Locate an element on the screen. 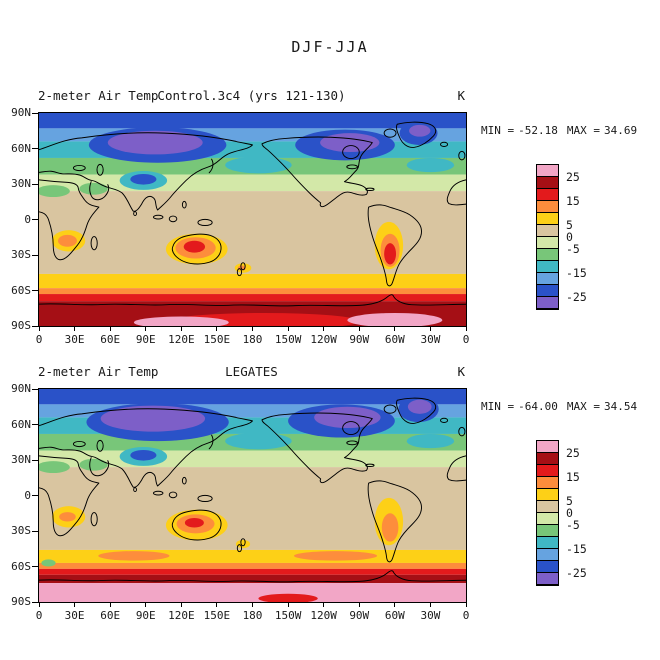 This screenshot has width=660, height=660. panel-title-left: 2-meter Air Temp is located at coordinates (98, 95).